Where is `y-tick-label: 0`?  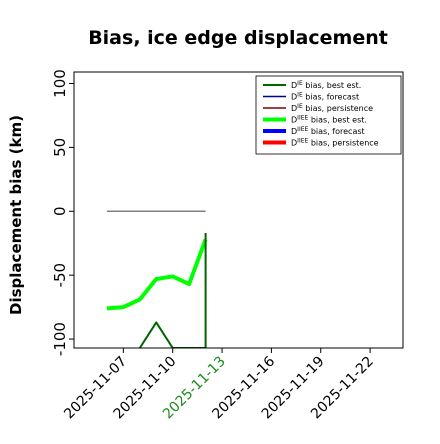
y-tick-label: 0 is located at coordinates (60, 212).